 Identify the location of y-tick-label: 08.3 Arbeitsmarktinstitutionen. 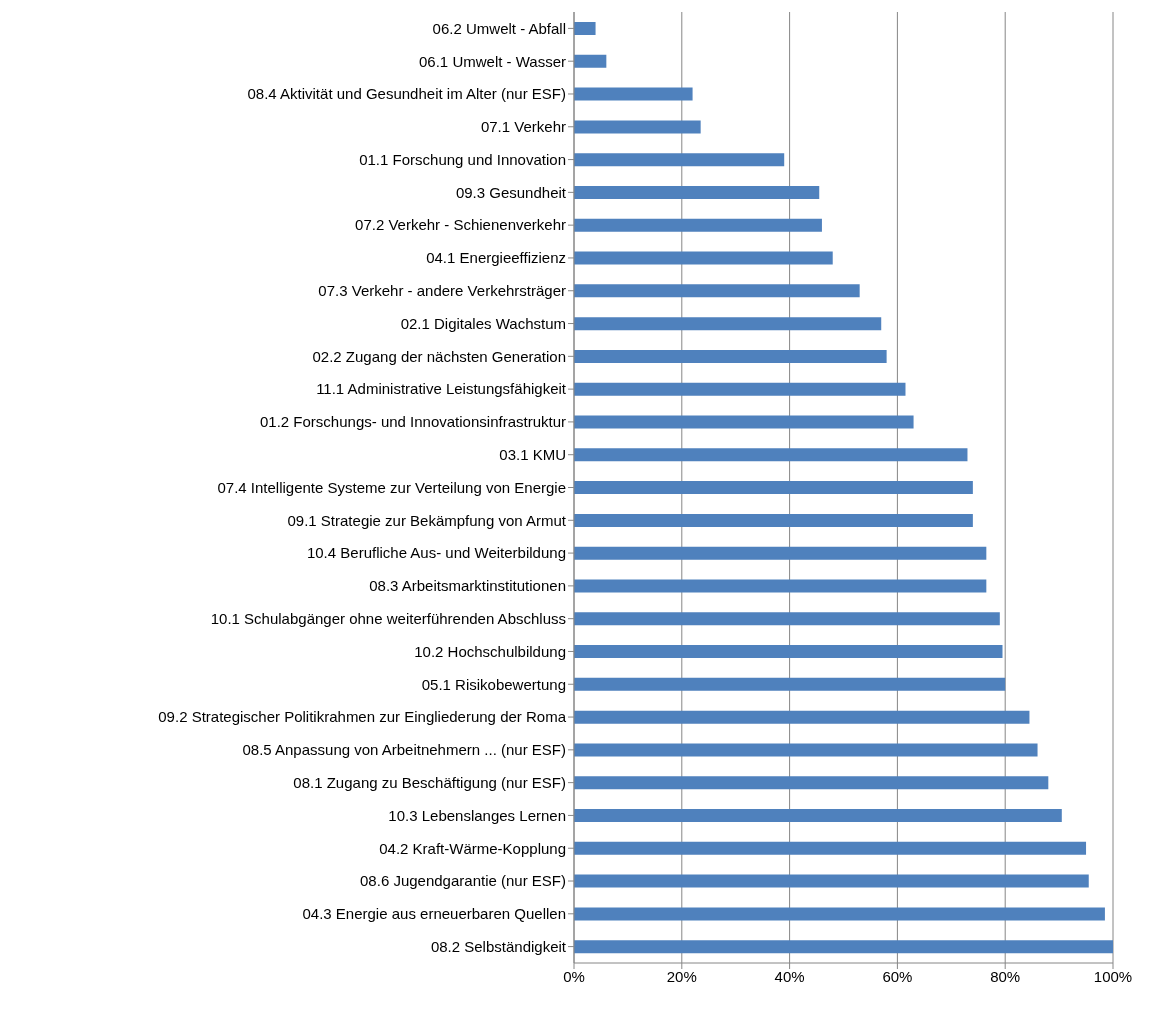
(467, 586).